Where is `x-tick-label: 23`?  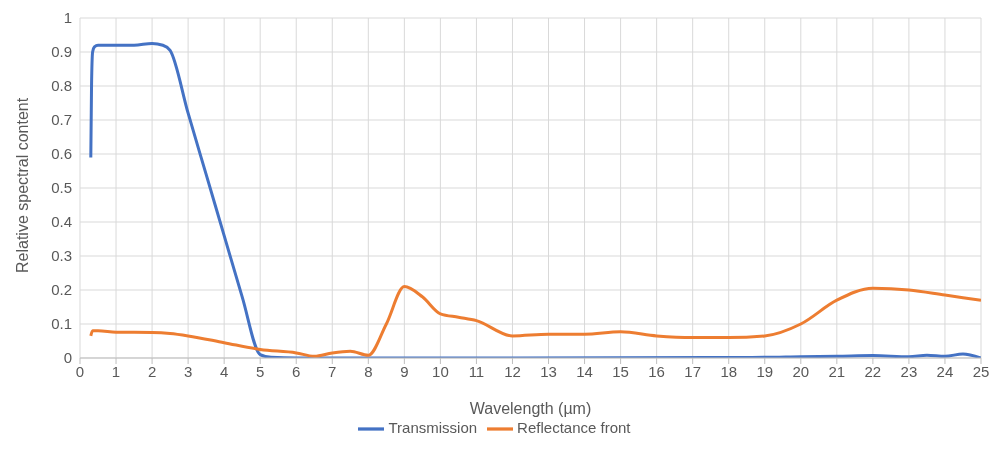
x-tick-label: 23 is located at coordinates (909, 371).